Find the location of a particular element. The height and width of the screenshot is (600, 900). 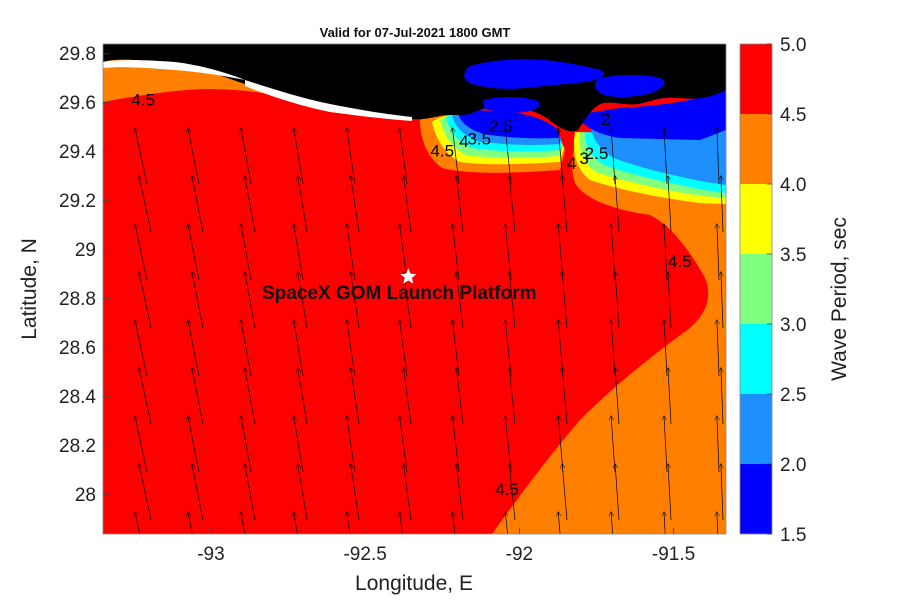

colorbar: 1.5 2.0 2.5 3.0 3.5 4.0 4.5 5.0 is located at coordinates (772, 290).